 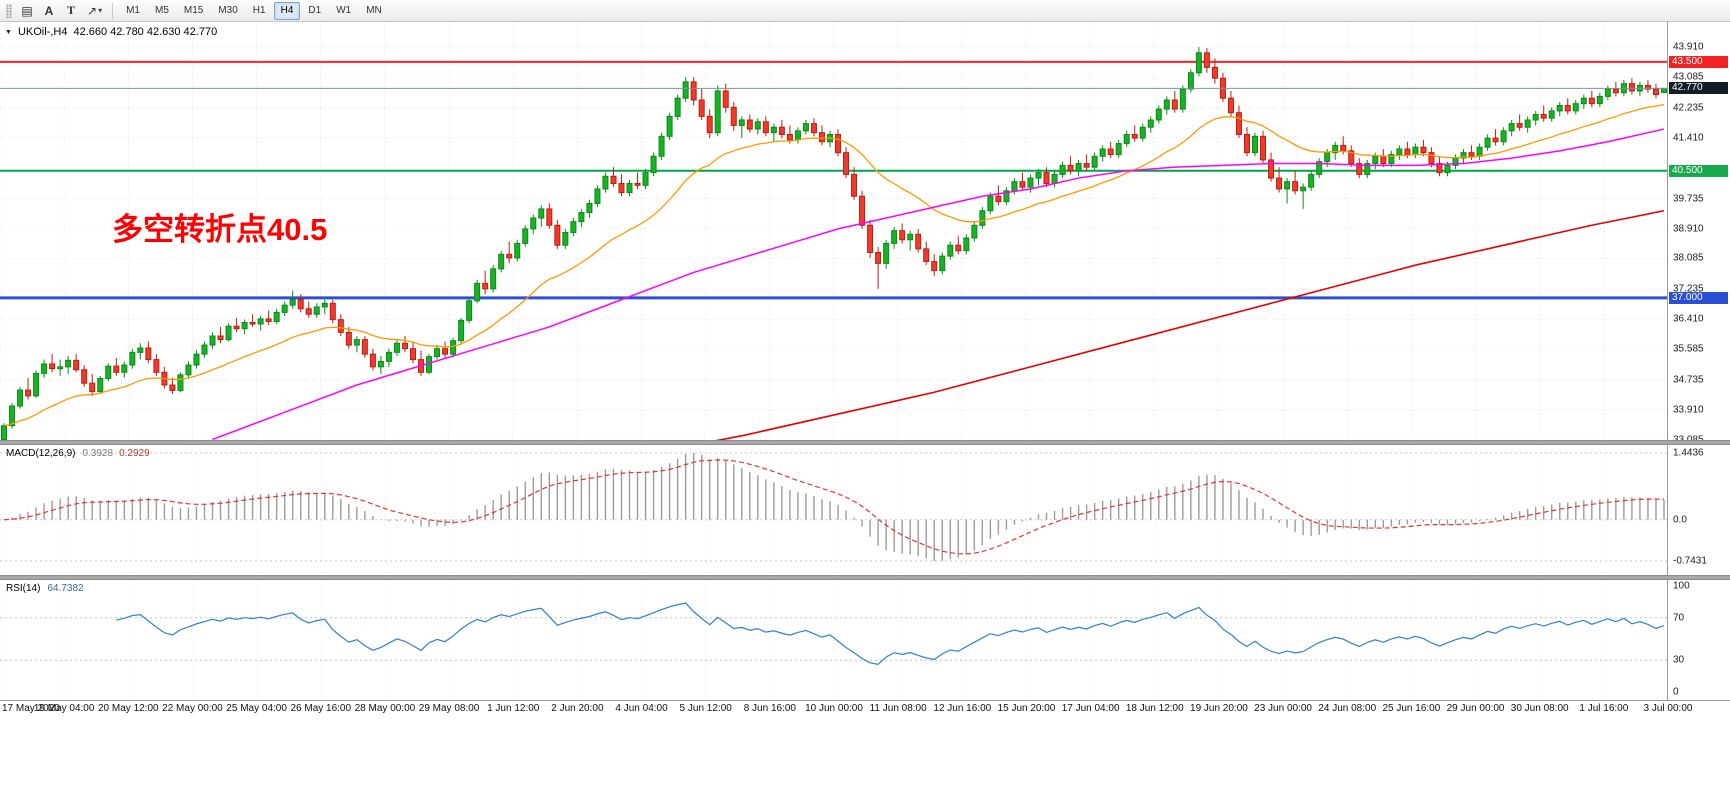 I want to click on tf-button-mn: MN, so click(x=374, y=11).